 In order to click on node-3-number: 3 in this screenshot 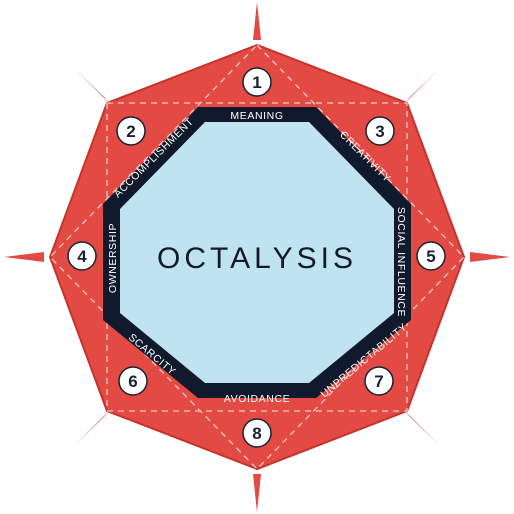, I will do `click(379, 131)`.